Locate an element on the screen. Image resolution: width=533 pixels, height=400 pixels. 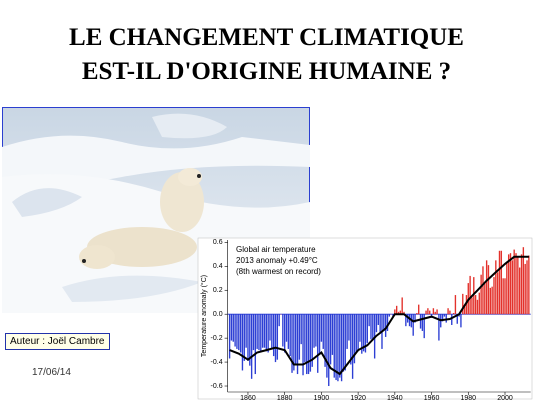
y-tick-label: 0.2 is located at coordinates (218, 290).